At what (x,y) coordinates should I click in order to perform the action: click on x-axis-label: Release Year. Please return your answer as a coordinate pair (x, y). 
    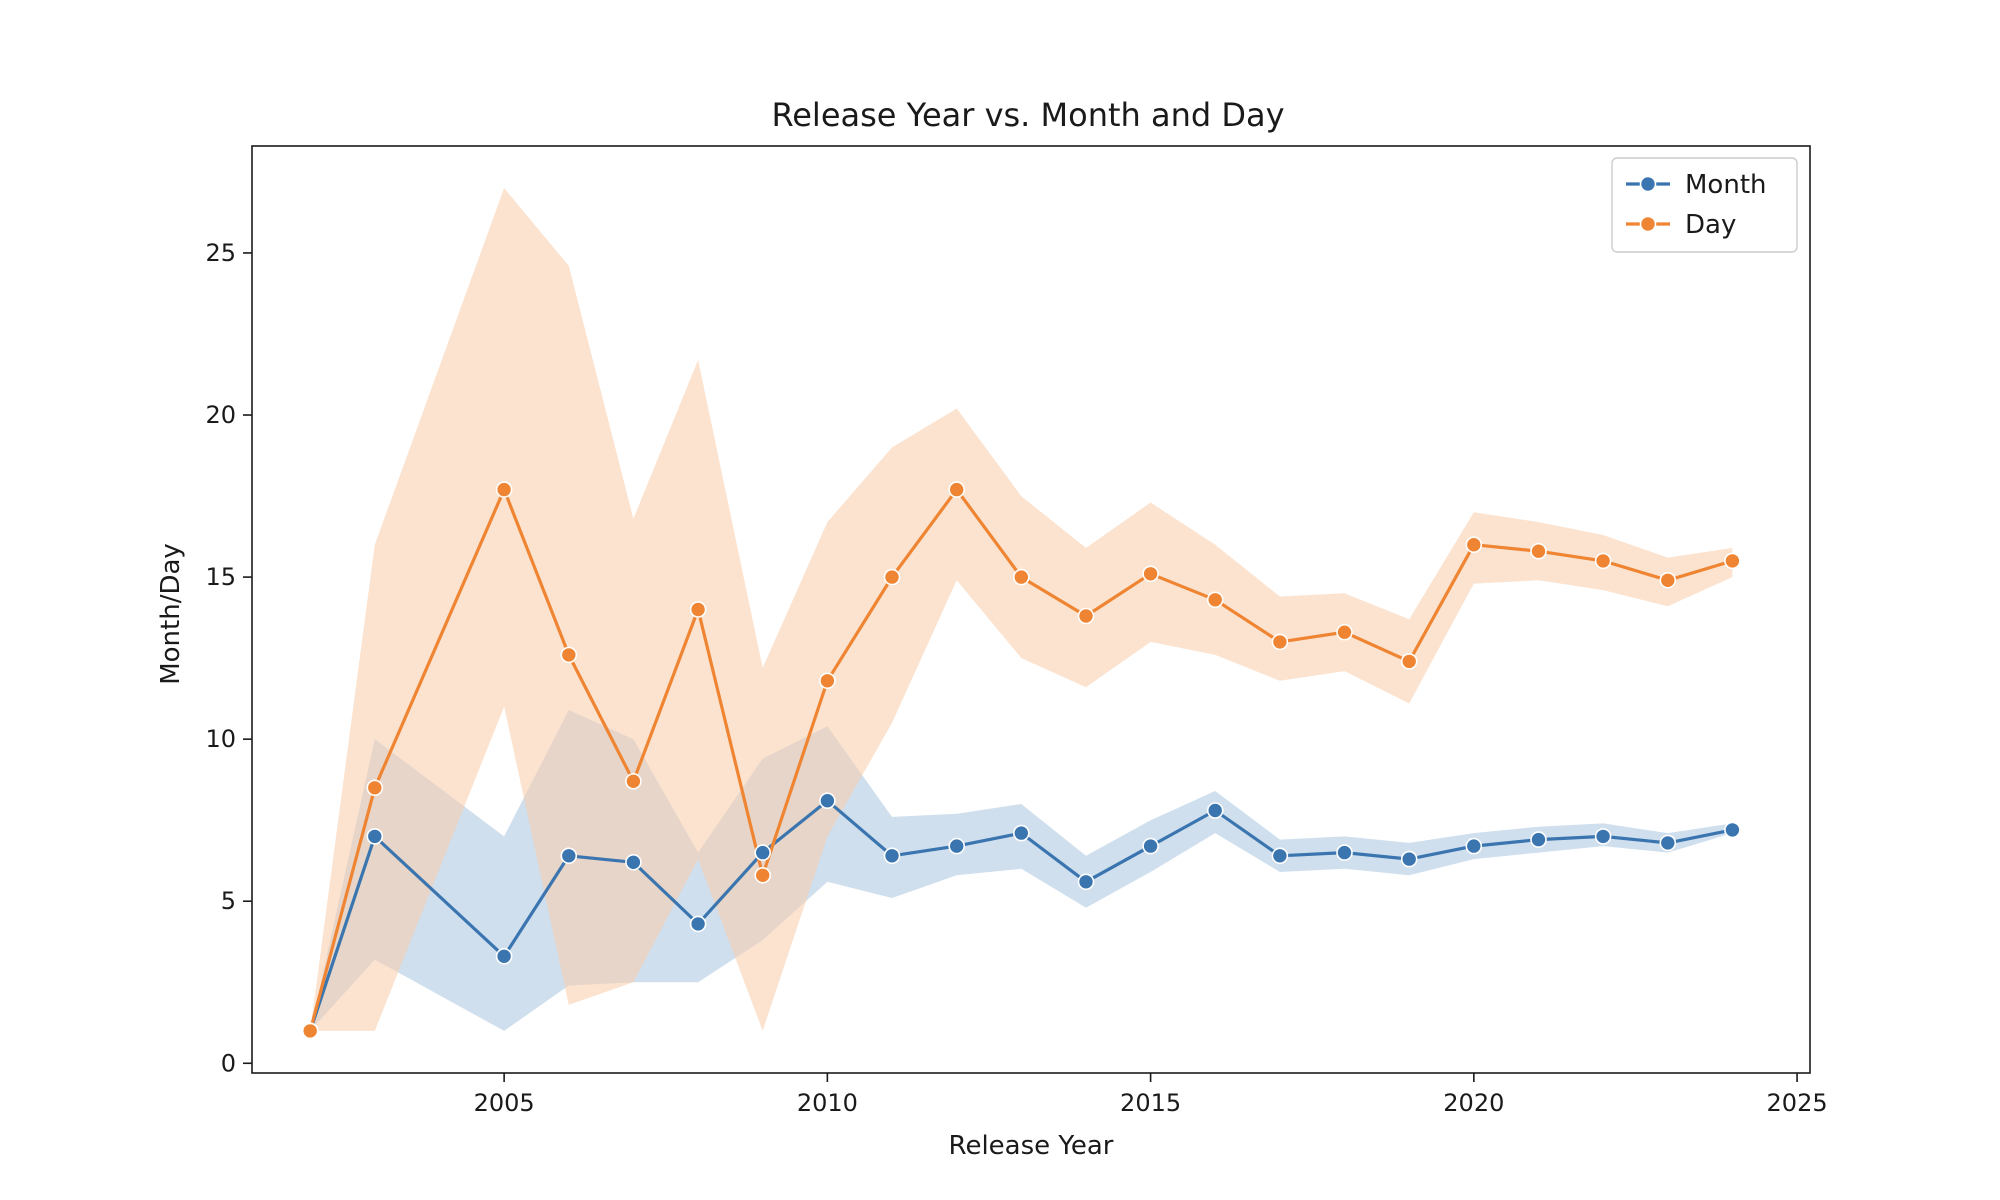
    Looking at the image, I should click on (1031, 1146).